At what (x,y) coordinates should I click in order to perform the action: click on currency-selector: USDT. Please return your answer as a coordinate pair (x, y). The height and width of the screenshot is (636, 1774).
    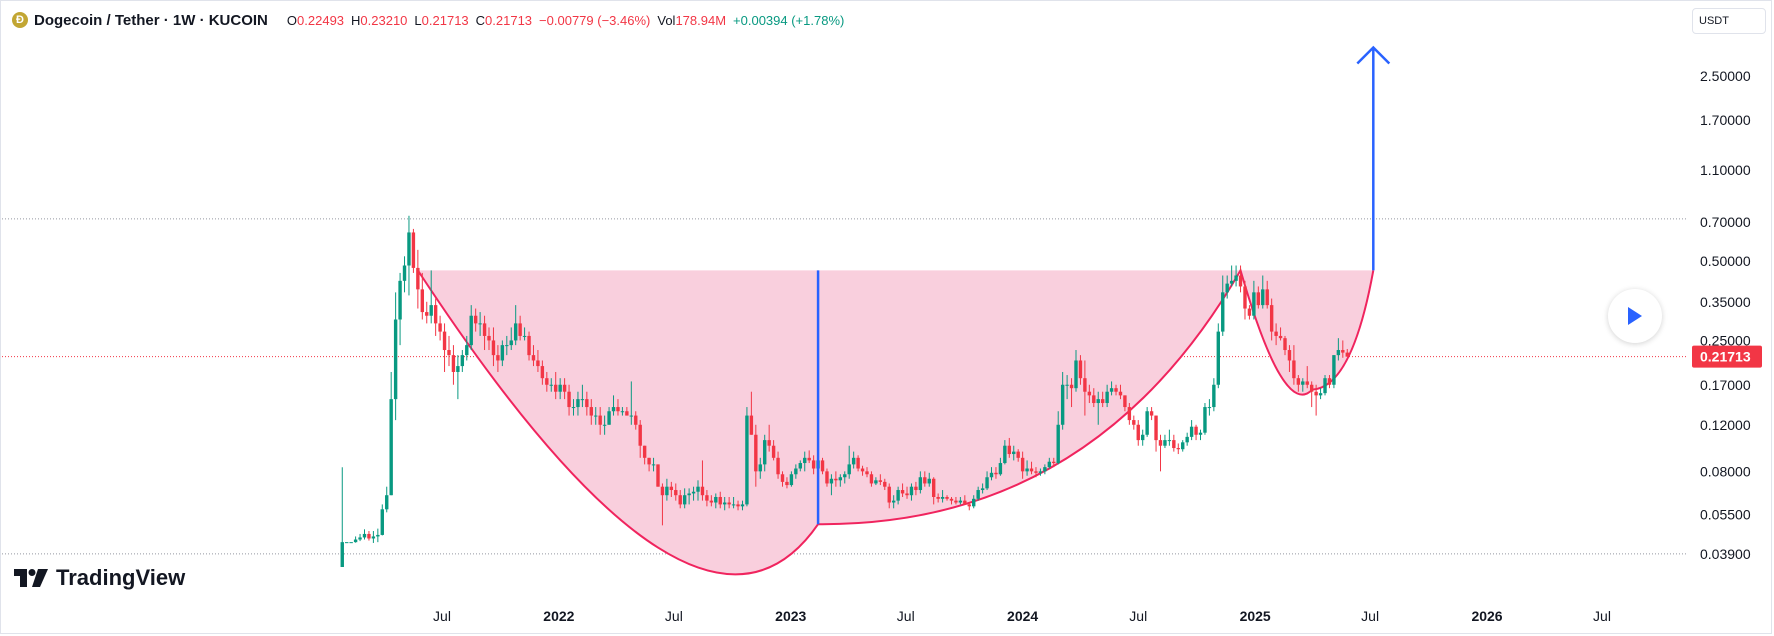
    Looking at the image, I should click on (1729, 21).